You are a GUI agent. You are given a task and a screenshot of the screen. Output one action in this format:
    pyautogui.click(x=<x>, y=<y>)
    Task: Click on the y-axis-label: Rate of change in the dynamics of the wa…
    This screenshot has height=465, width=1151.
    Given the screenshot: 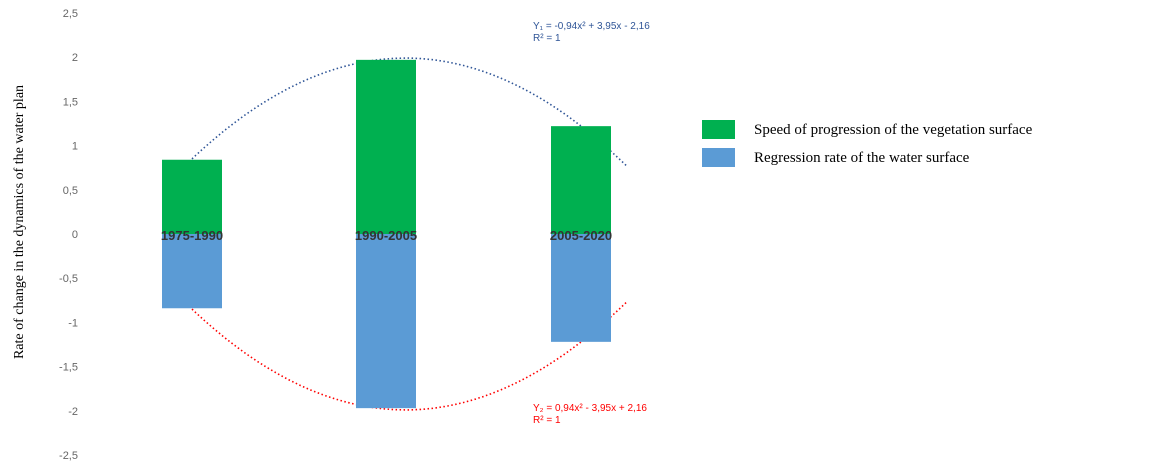 What is the action you would take?
    pyautogui.click(x=19, y=222)
    